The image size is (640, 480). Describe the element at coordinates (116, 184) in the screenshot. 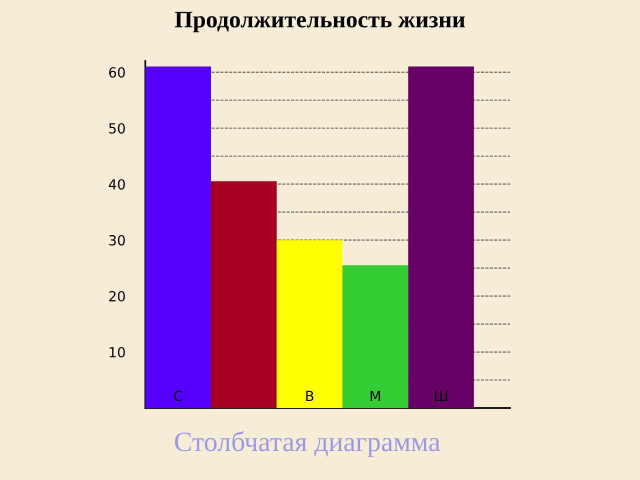

I see `y-tick-label: 40` at that location.